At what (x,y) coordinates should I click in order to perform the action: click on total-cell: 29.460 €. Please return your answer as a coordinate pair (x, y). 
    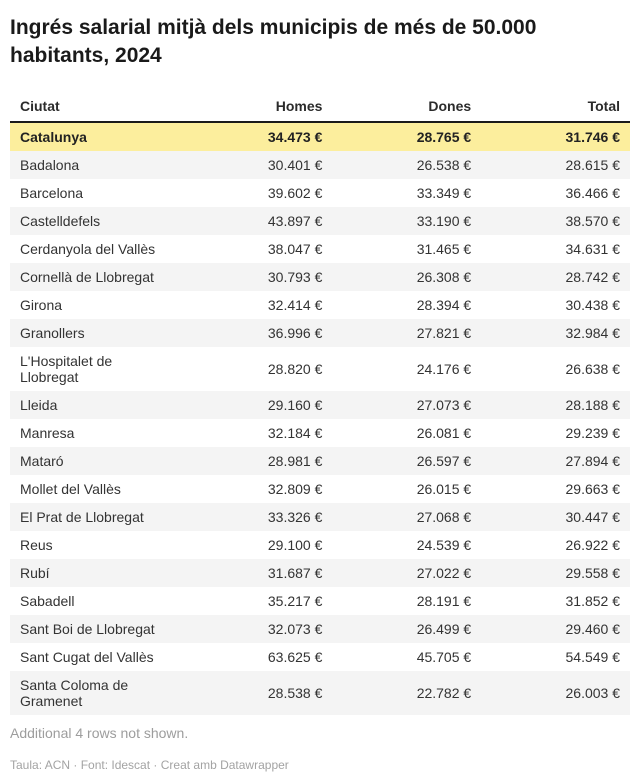
    Looking at the image, I should click on (593, 629).